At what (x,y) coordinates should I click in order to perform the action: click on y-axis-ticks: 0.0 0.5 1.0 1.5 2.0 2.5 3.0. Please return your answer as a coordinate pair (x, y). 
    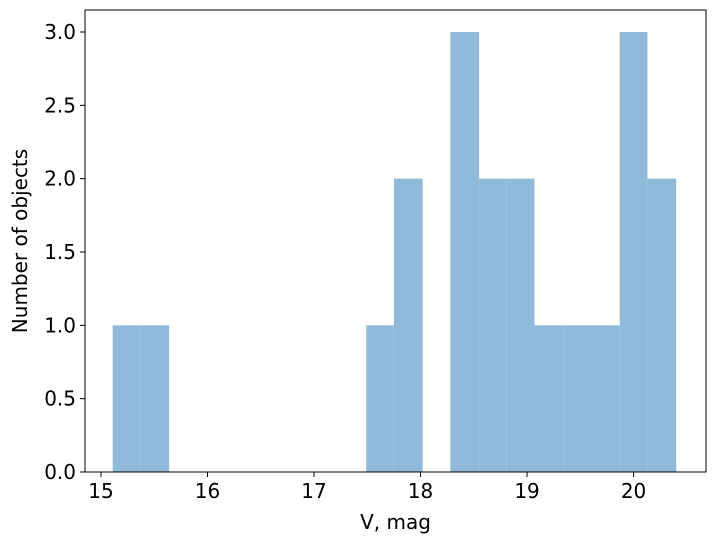
    Looking at the image, I should click on (64, 252).